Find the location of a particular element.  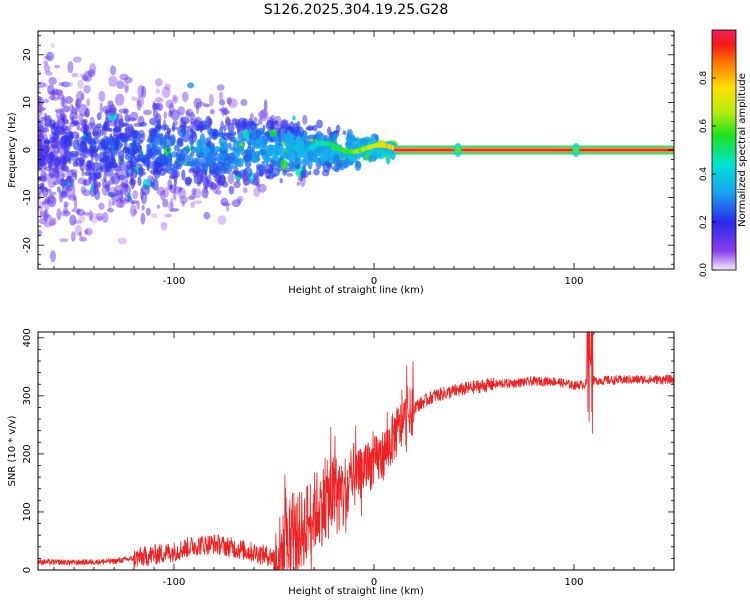

snr-y-label: SNR (10 * v/v) is located at coordinates (12, 450).